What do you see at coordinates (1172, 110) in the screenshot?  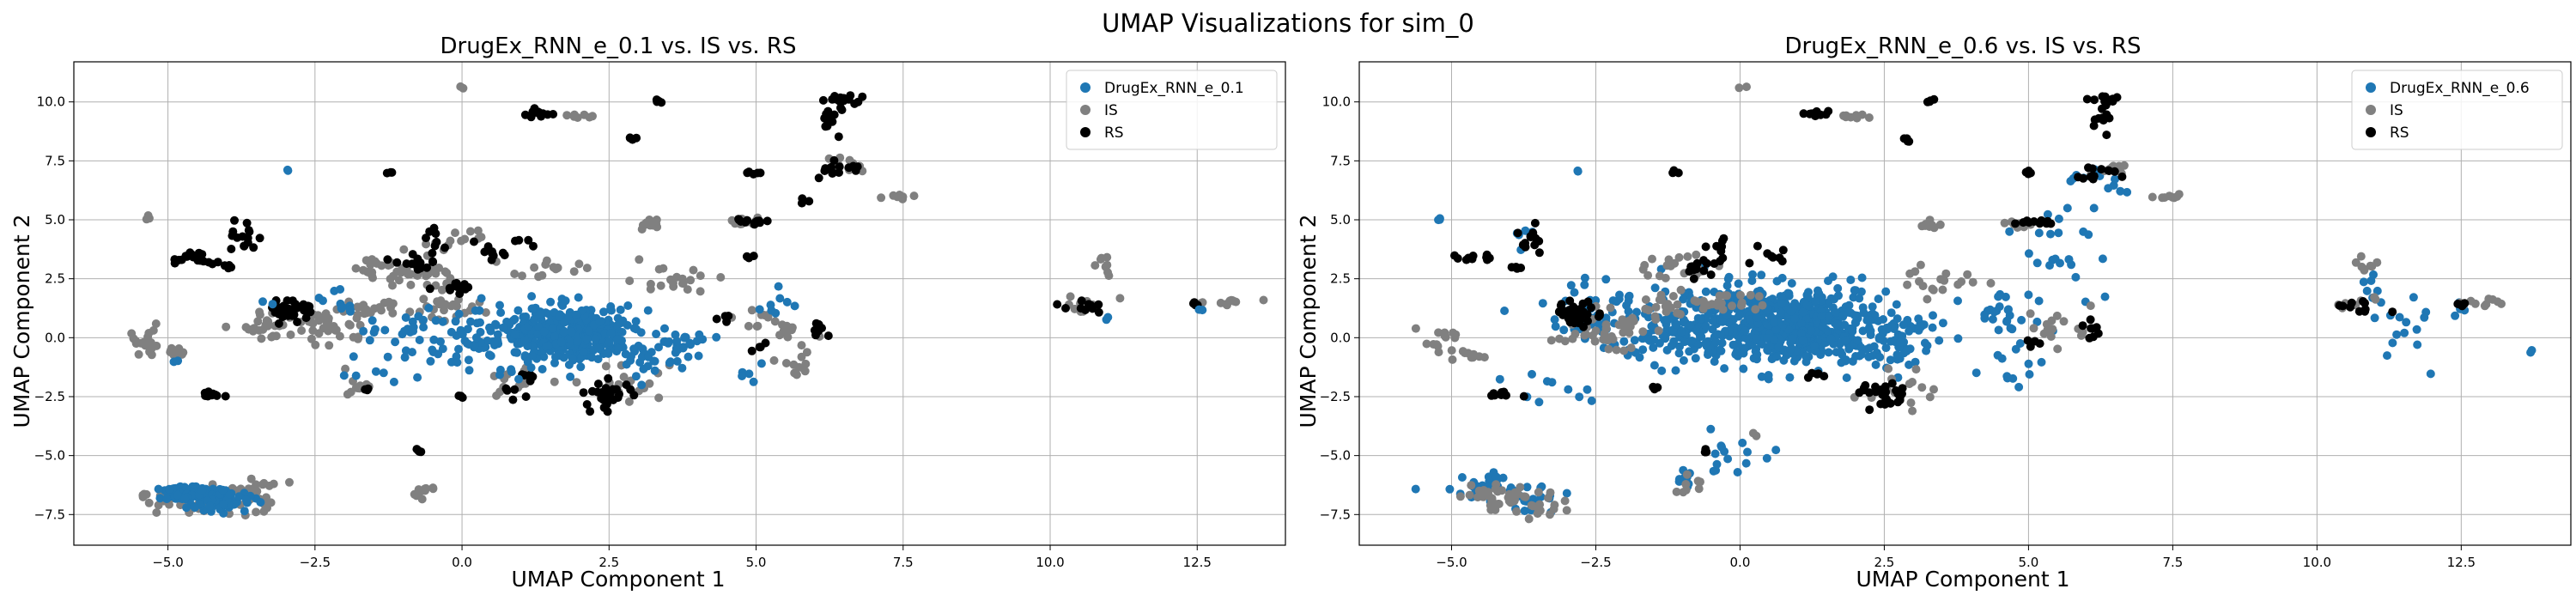 I see `legend: DrugEx_RNN_e_0.1 IS RS` at bounding box center [1172, 110].